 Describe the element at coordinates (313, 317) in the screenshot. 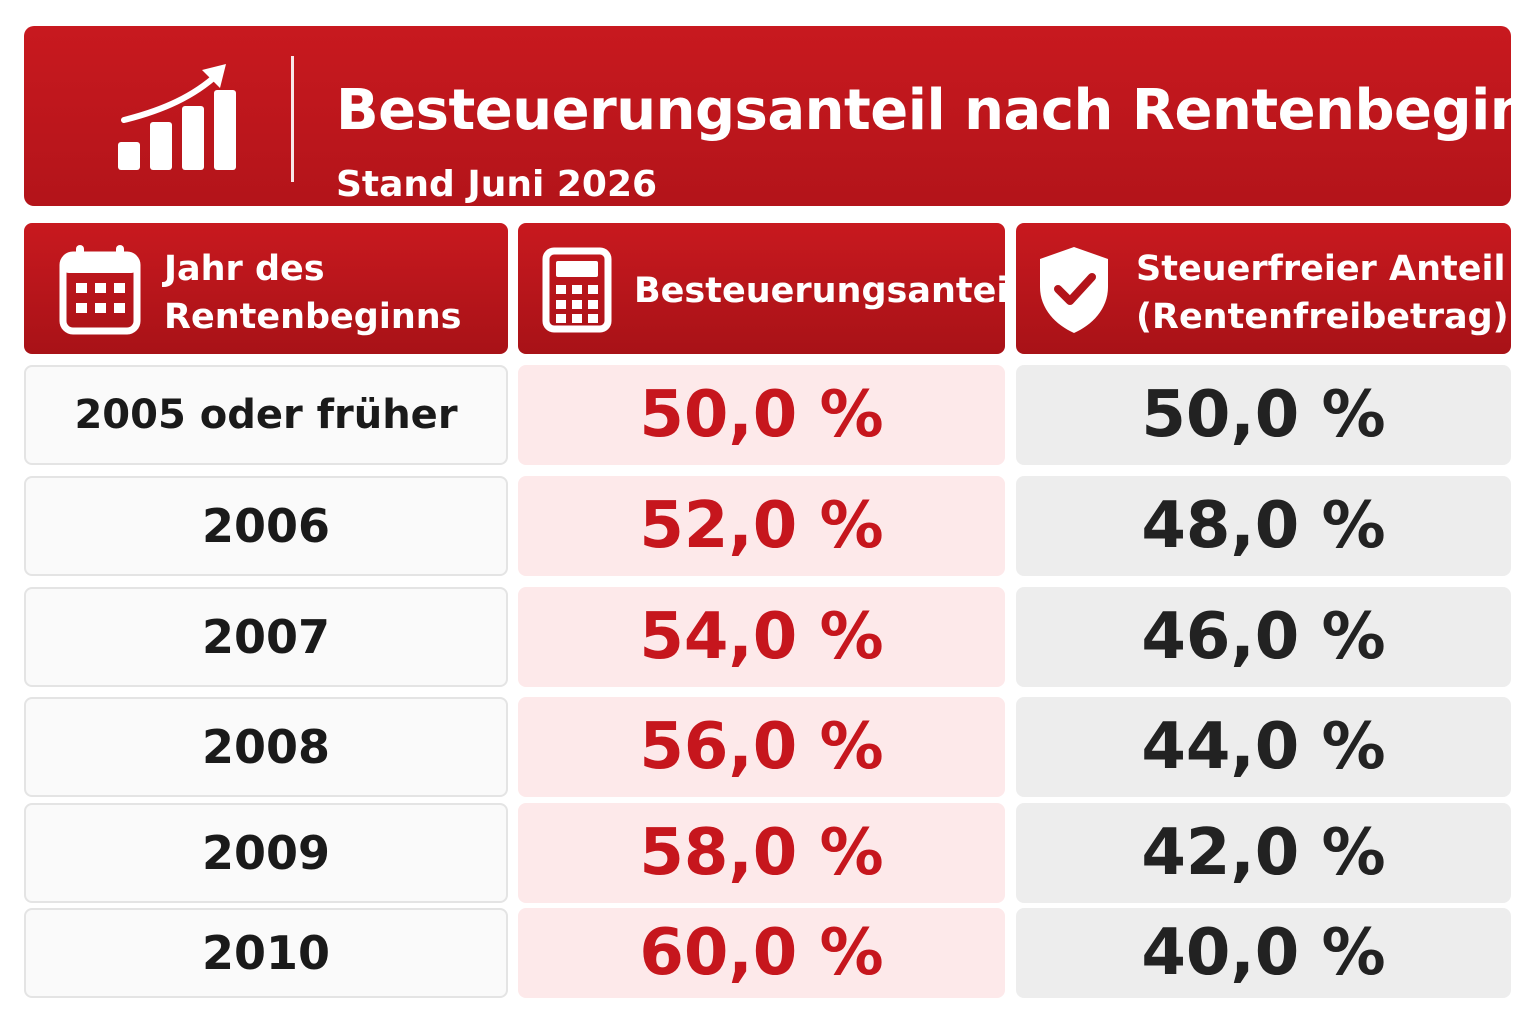

I see `column-header-year-line2: Rentenbeginns` at that location.